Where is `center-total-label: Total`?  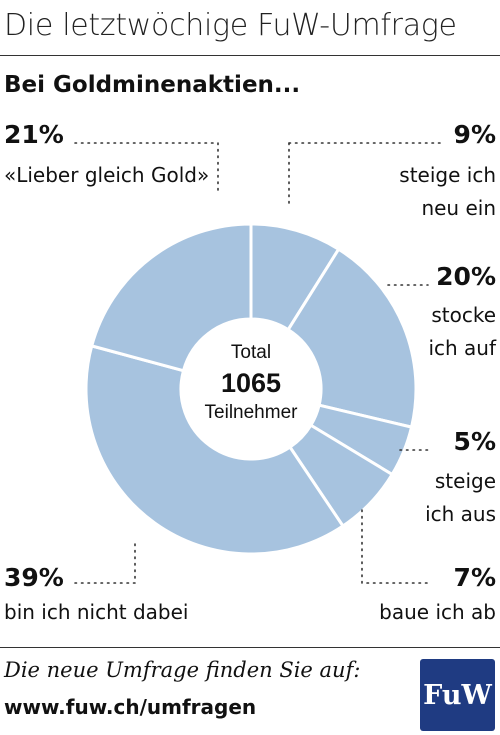 center-total-label: Total is located at coordinates (251, 352).